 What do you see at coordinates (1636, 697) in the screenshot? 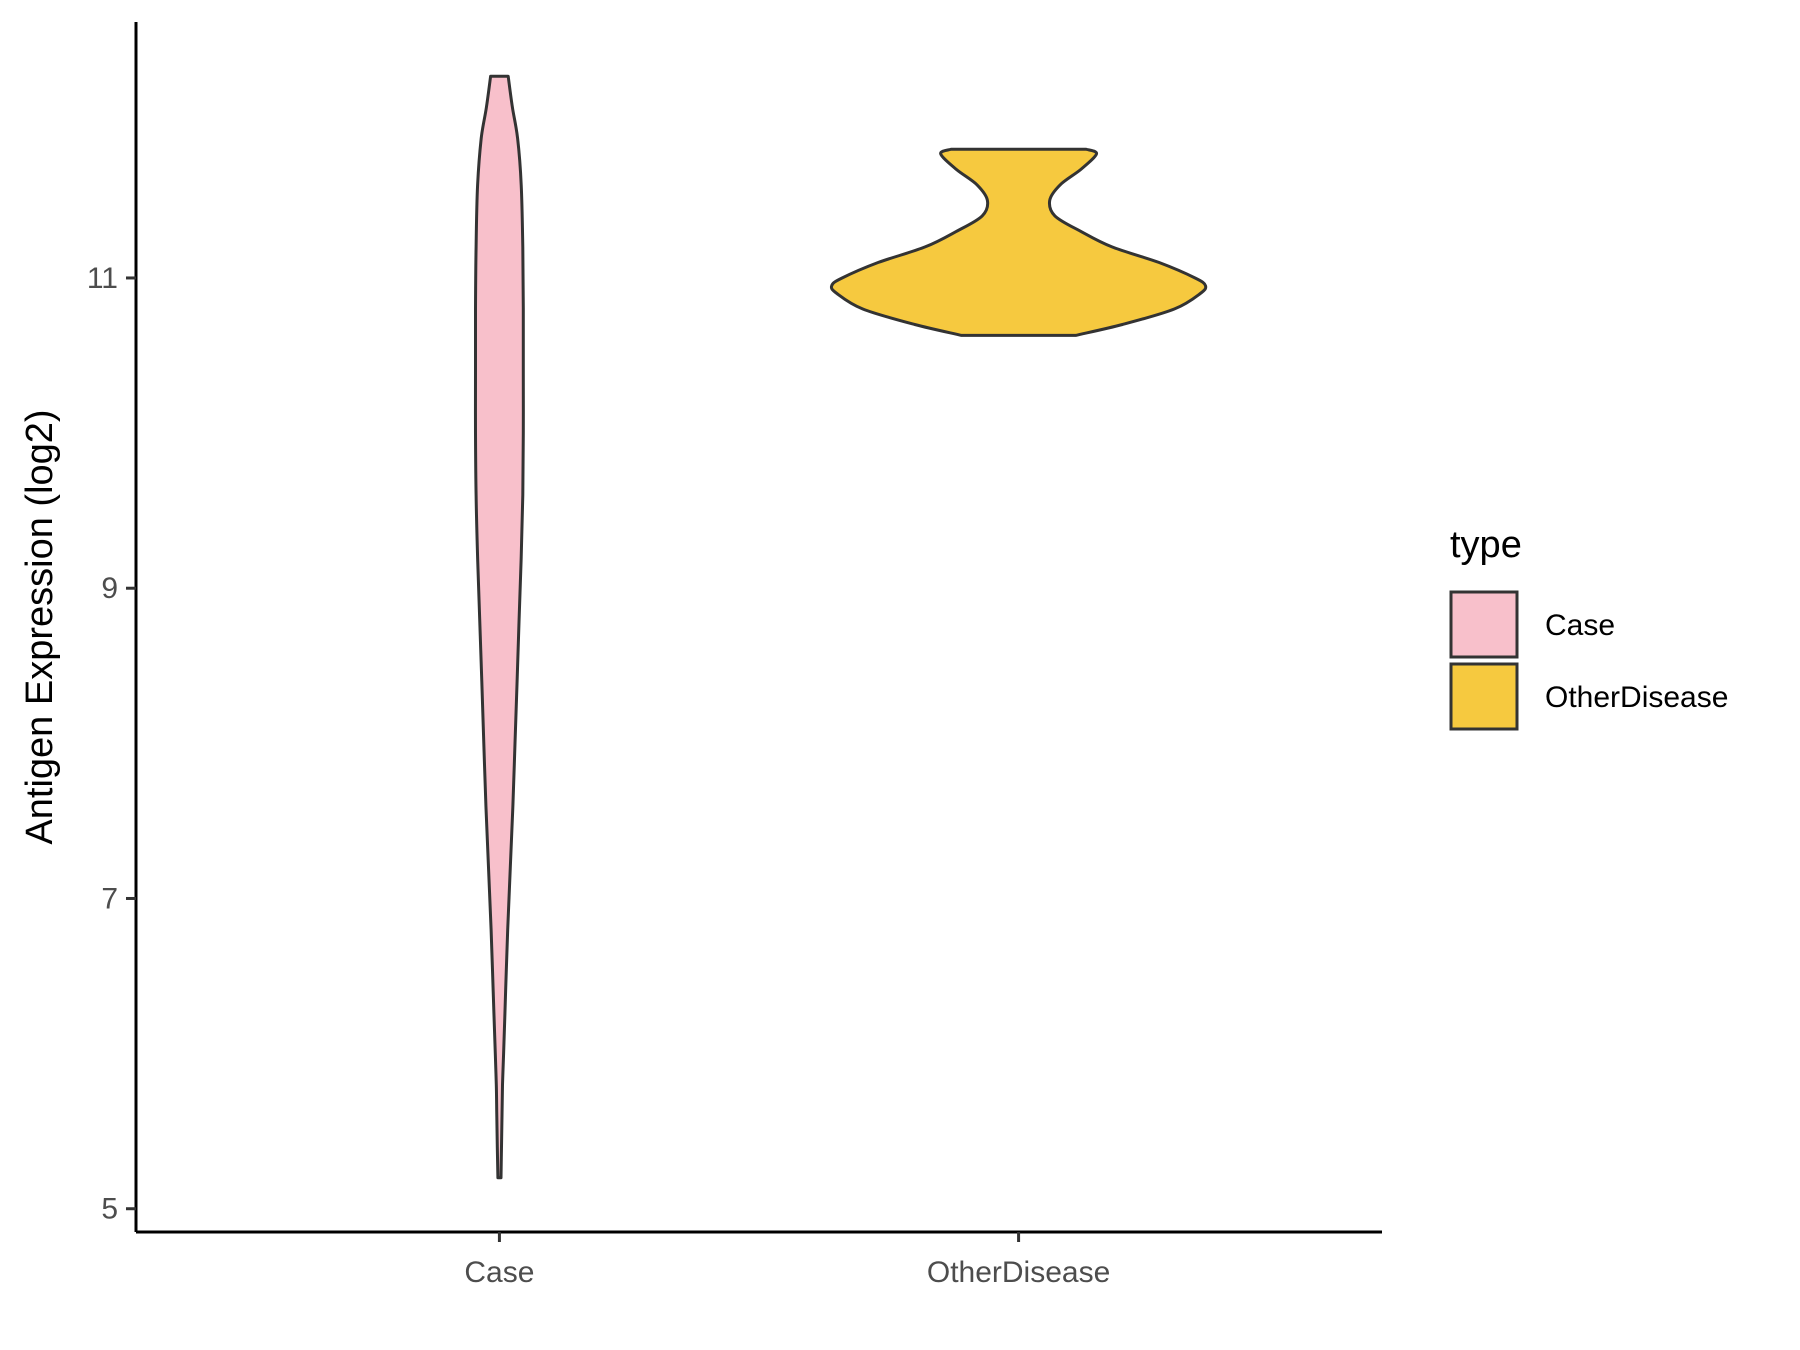
I see `legend-label-otherdisease: OtherDisease` at bounding box center [1636, 697].